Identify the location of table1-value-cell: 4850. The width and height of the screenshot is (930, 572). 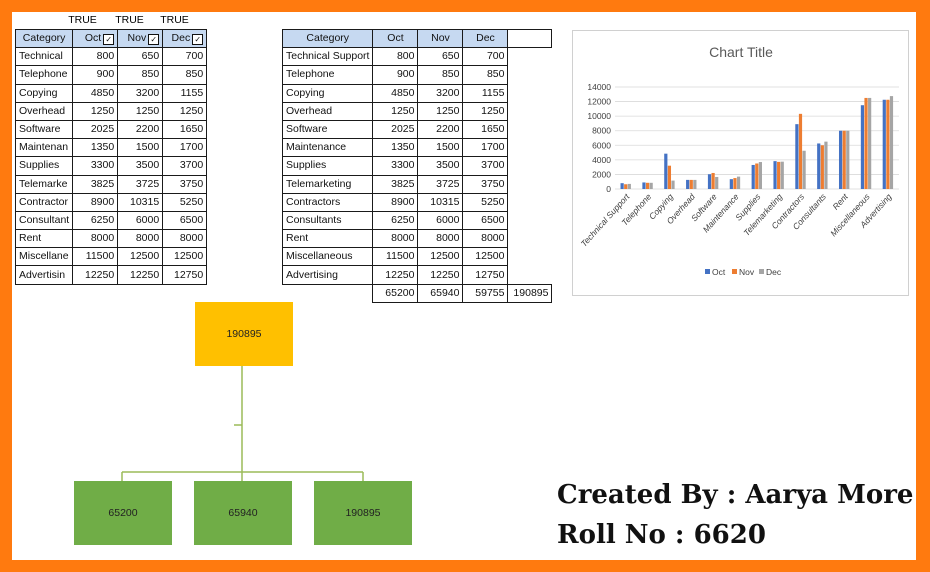
(95, 93).